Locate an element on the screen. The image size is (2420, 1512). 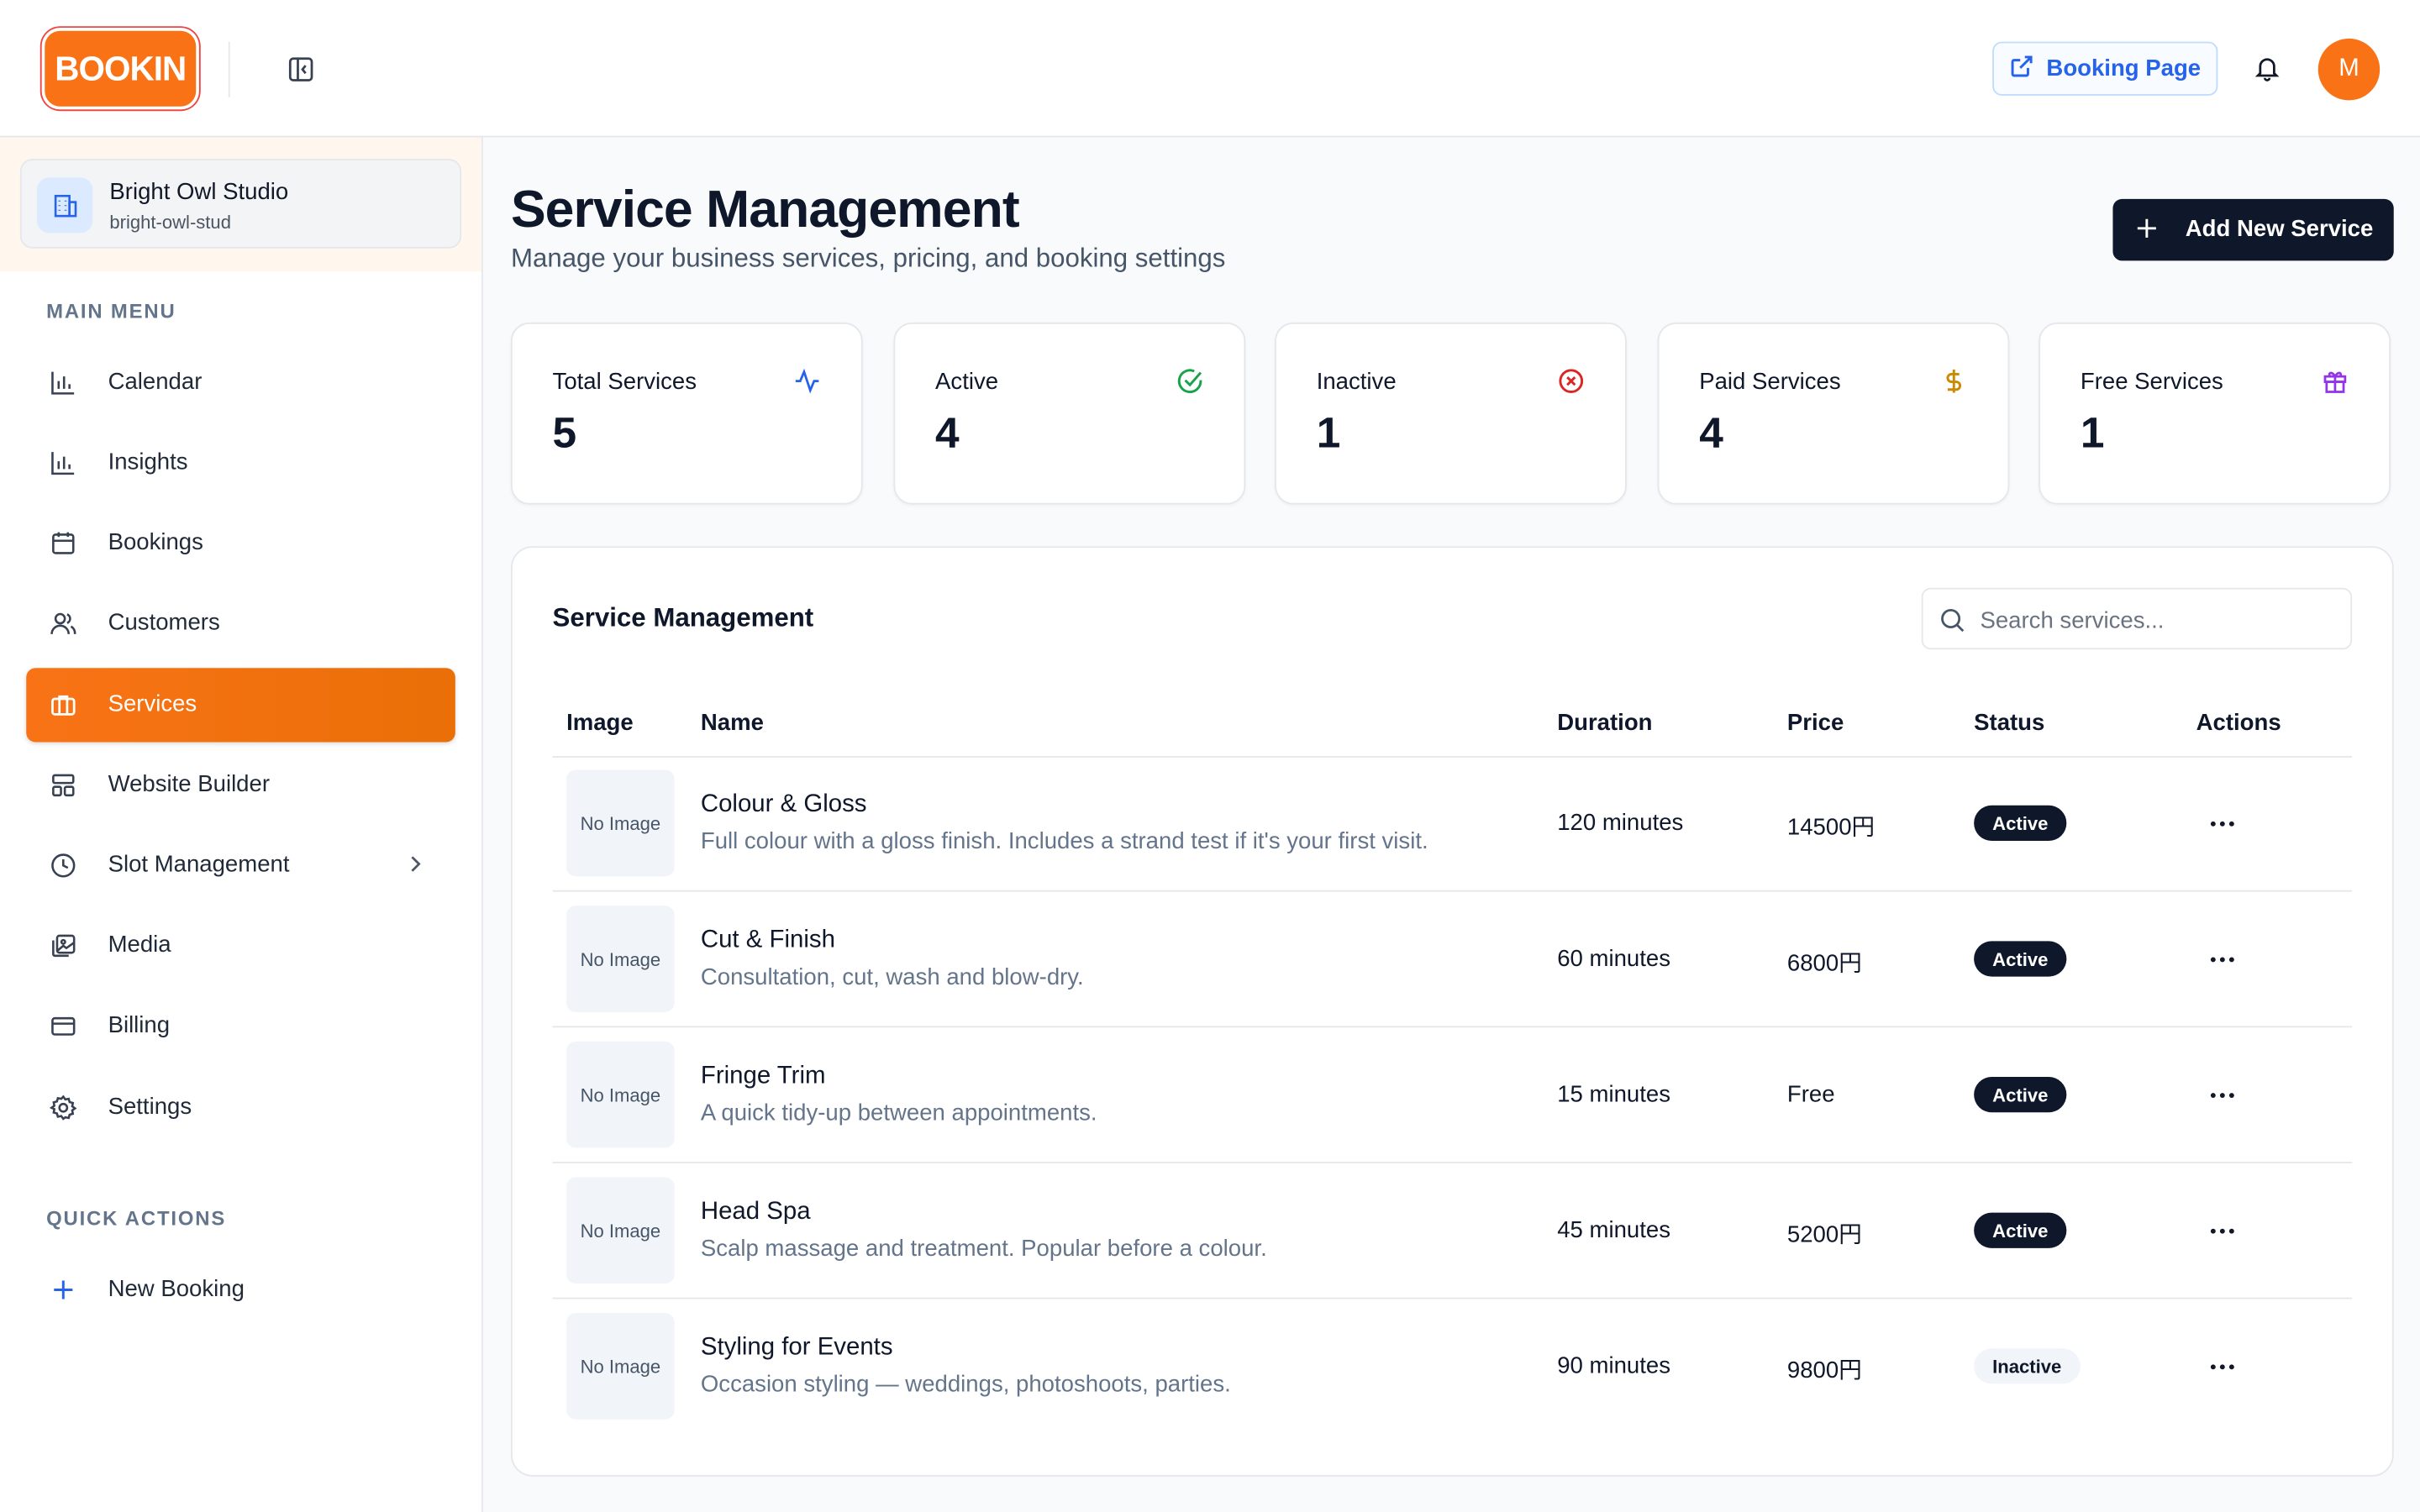
business-slug: bright-owl-stud is located at coordinates (170, 222).